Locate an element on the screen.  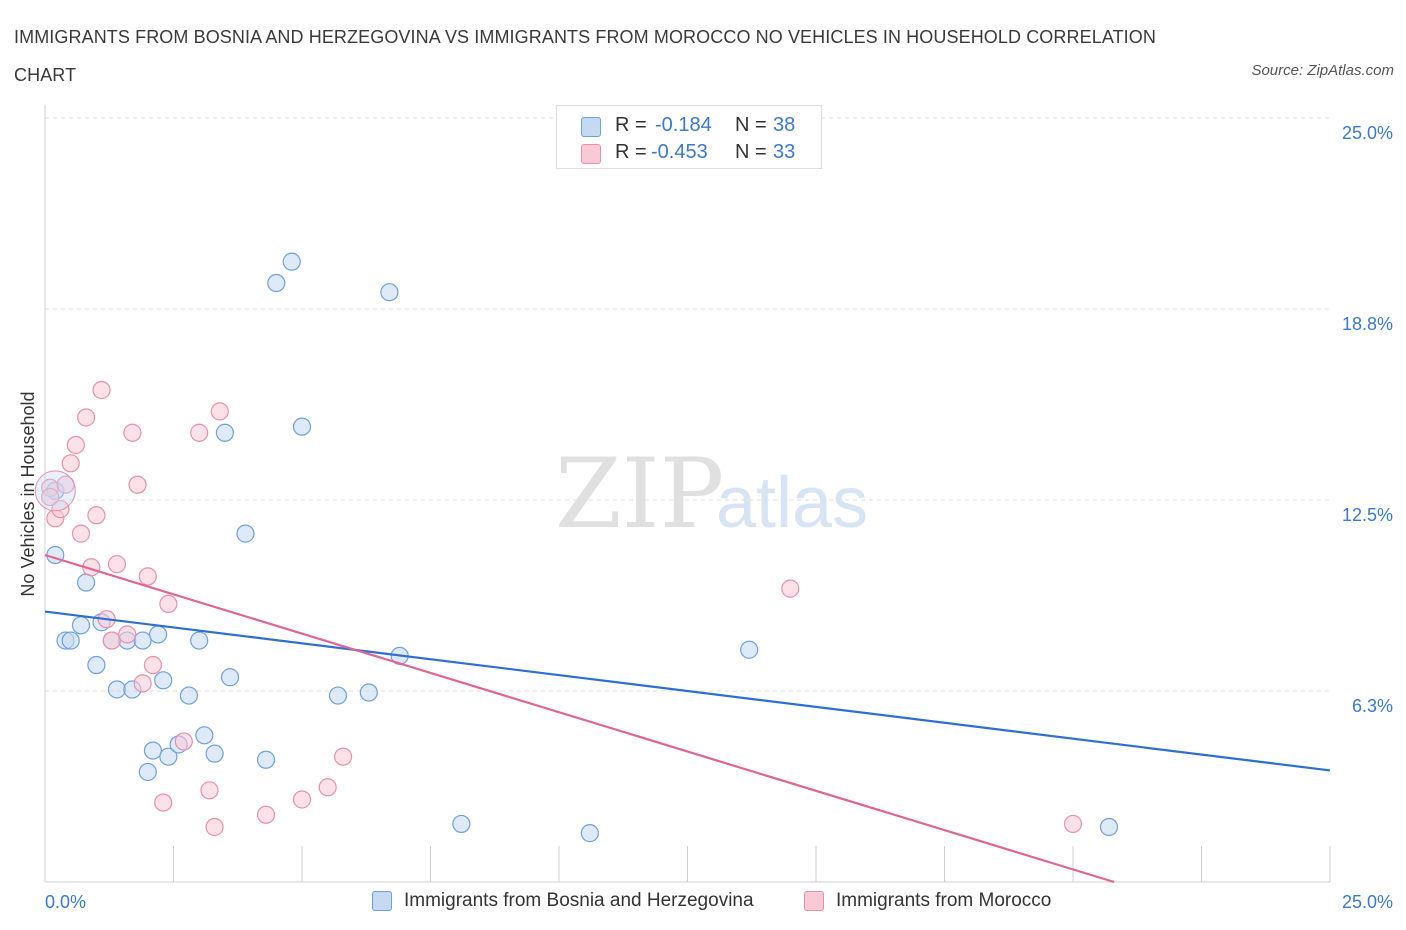
y-tick-label: 12.5% is located at coordinates (1367, 515).